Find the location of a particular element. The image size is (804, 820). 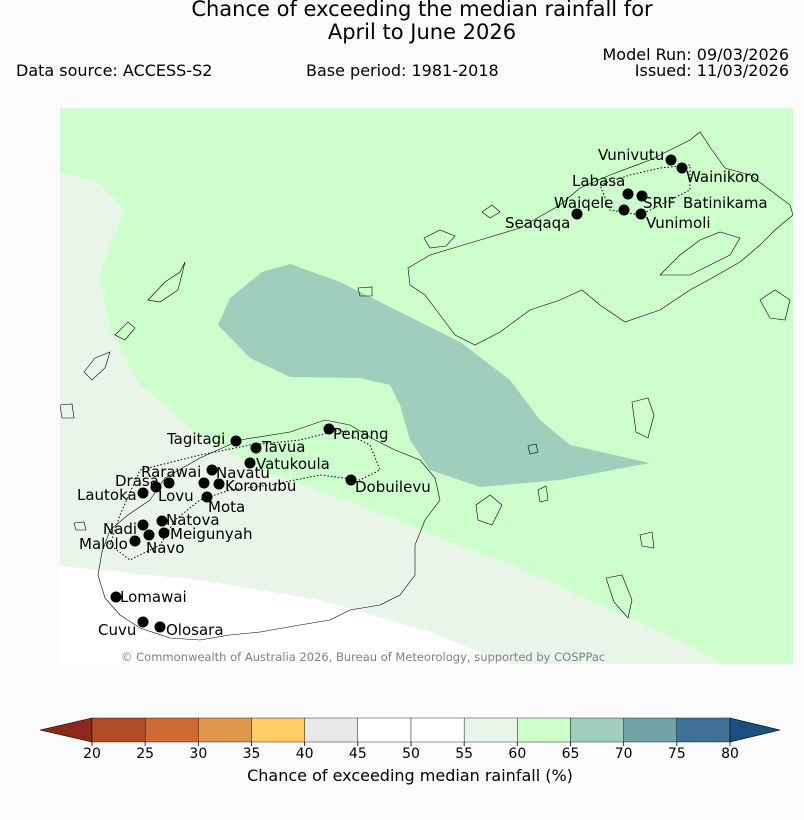

station-vatukoula: Vatukoula is located at coordinates (287, 464).